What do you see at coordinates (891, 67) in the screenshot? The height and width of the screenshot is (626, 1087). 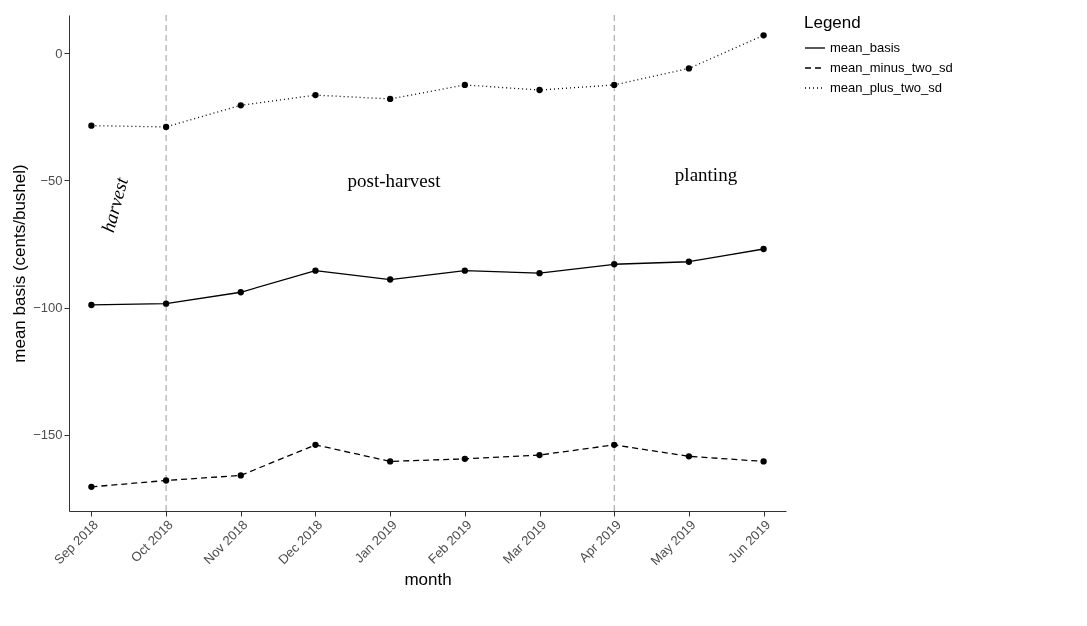 I see `legend-label: mean_minus_two_sd` at bounding box center [891, 67].